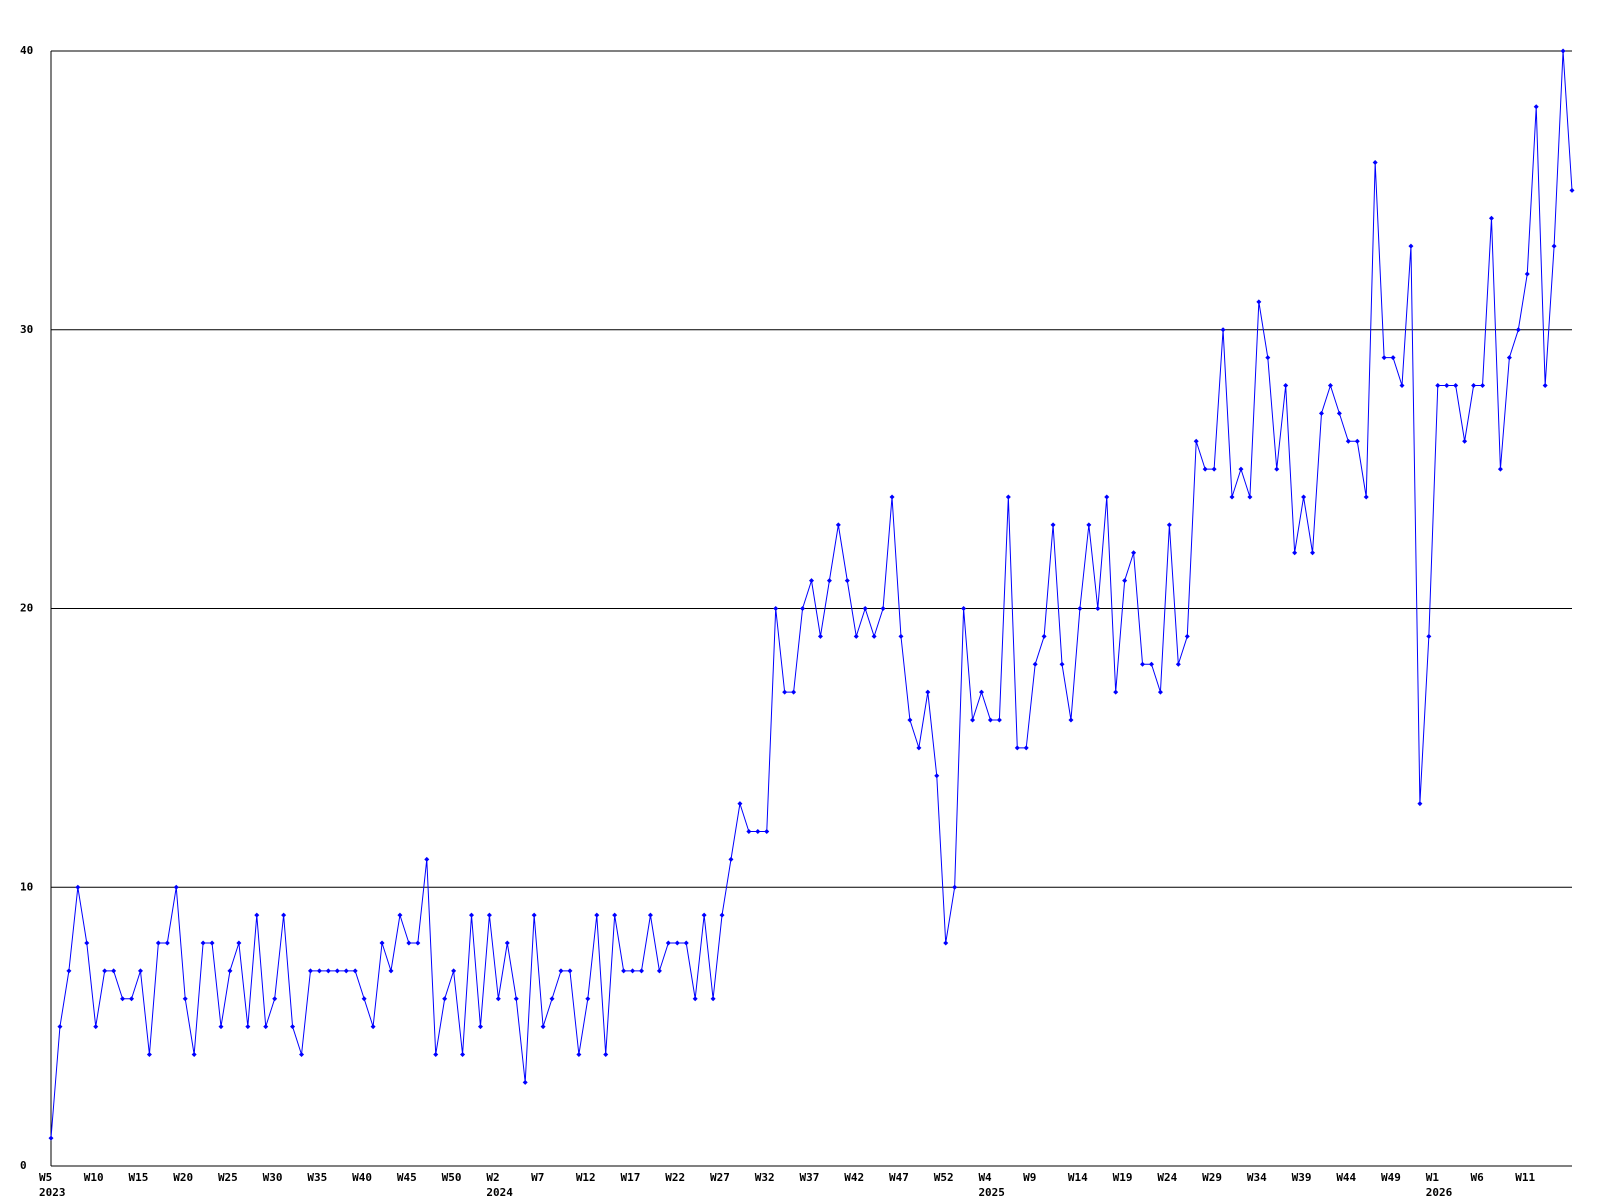 The width and height of the screenshot is (1600, 1200). Describe the element at coordinates (138, 1177) in the screenshot. I see `x-tick-label: W15` at that location.